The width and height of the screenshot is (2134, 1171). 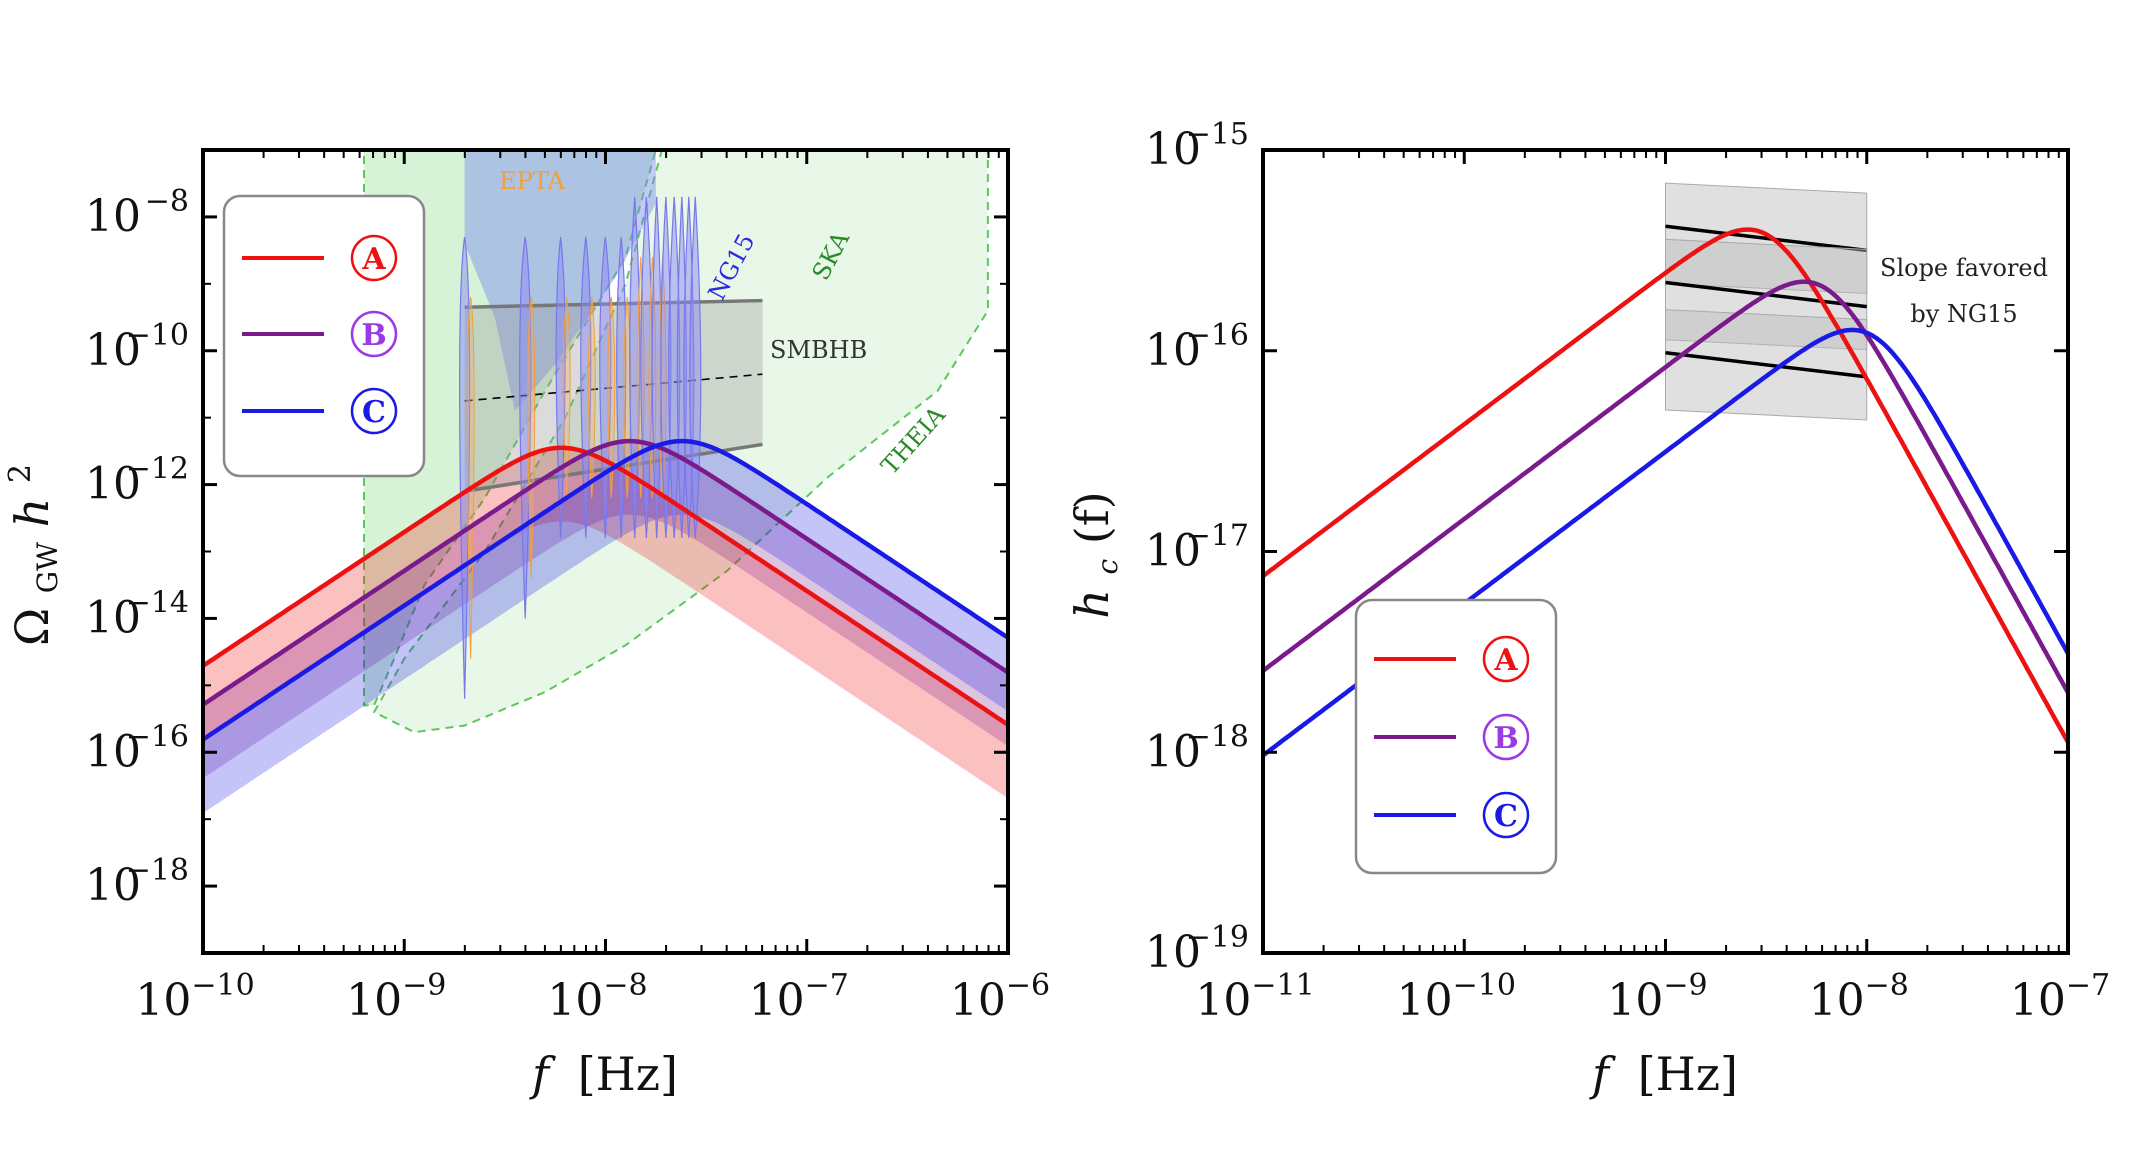 I want to click on x-tick-exp: −11, so click(x=1282, y=985).